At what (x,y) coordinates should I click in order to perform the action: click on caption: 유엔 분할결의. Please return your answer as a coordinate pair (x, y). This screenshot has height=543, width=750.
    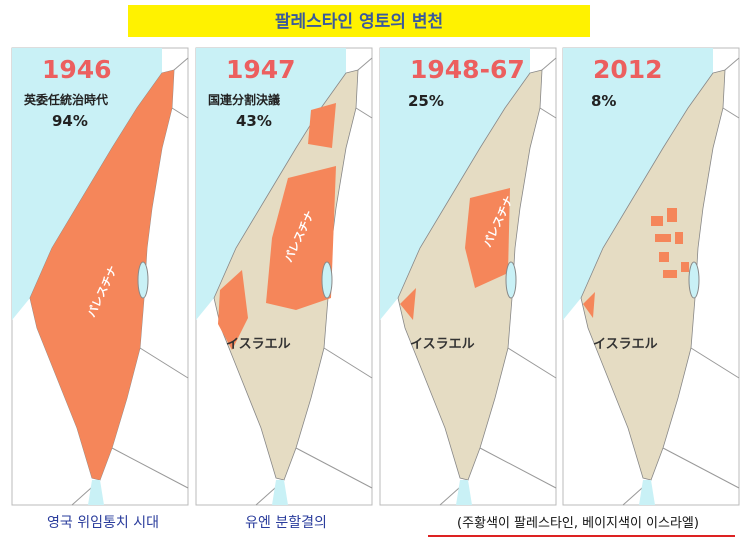
    Looking at the image, I should click on (286, 523).